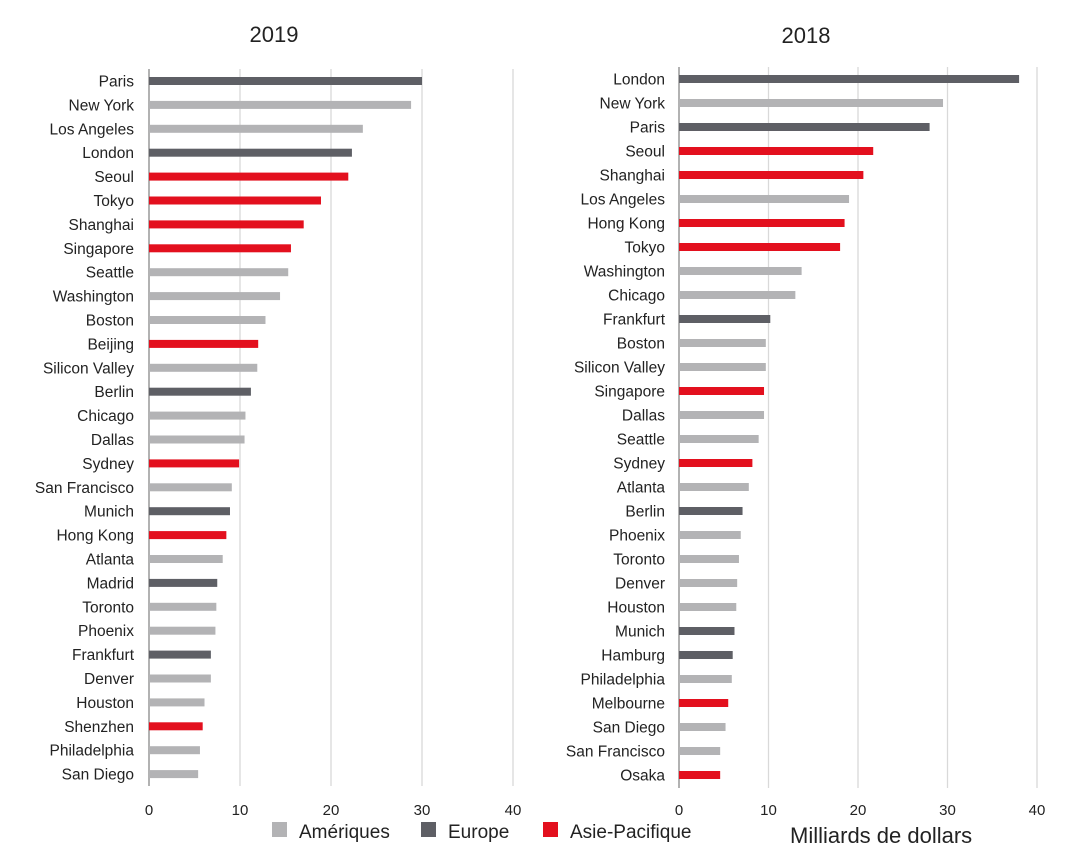  Describe the element at coordinates (700, 775) in the screenshot. I see `bar-osaka` at that location.